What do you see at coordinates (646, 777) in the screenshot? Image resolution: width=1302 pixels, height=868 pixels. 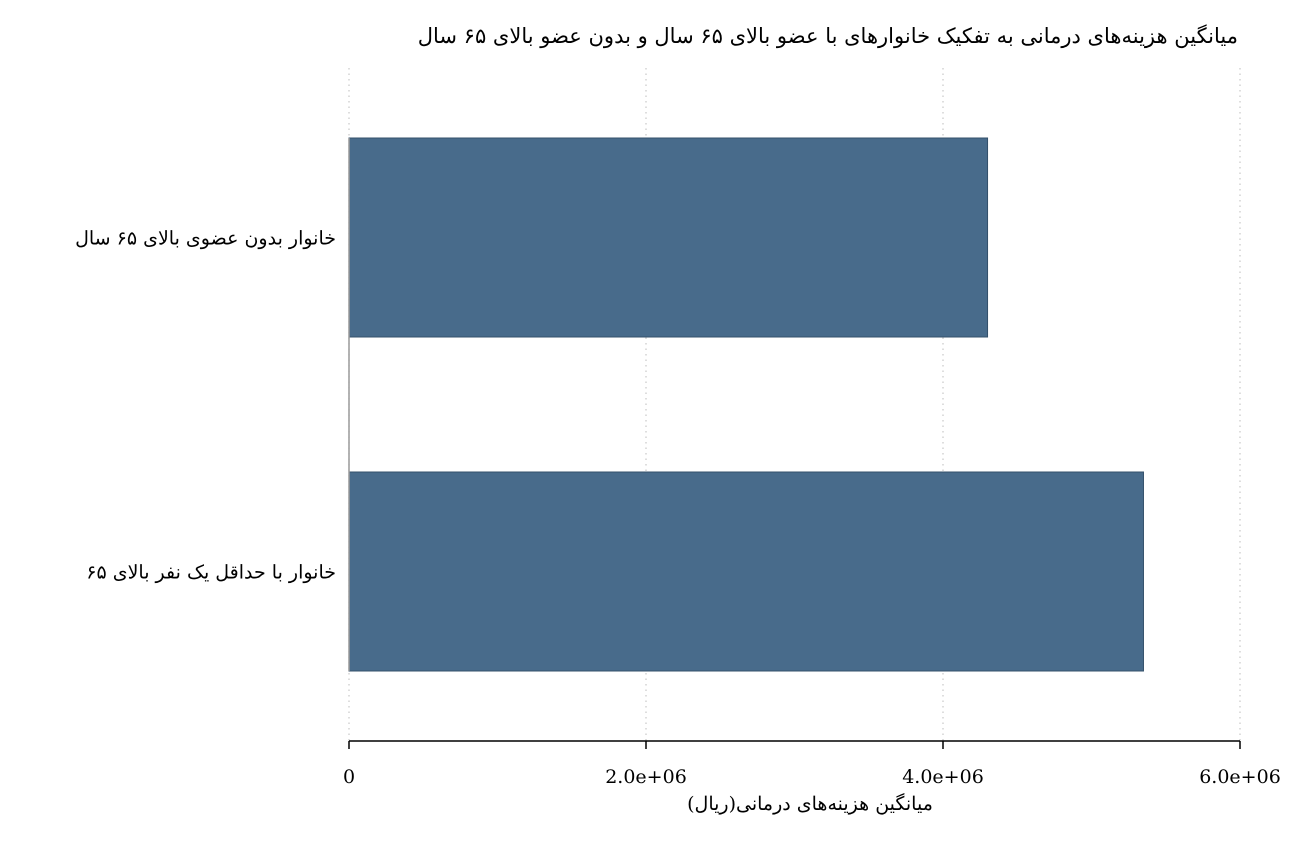 I see `x-tick-label: 2.0e+06` at bounding box center [646, 777].